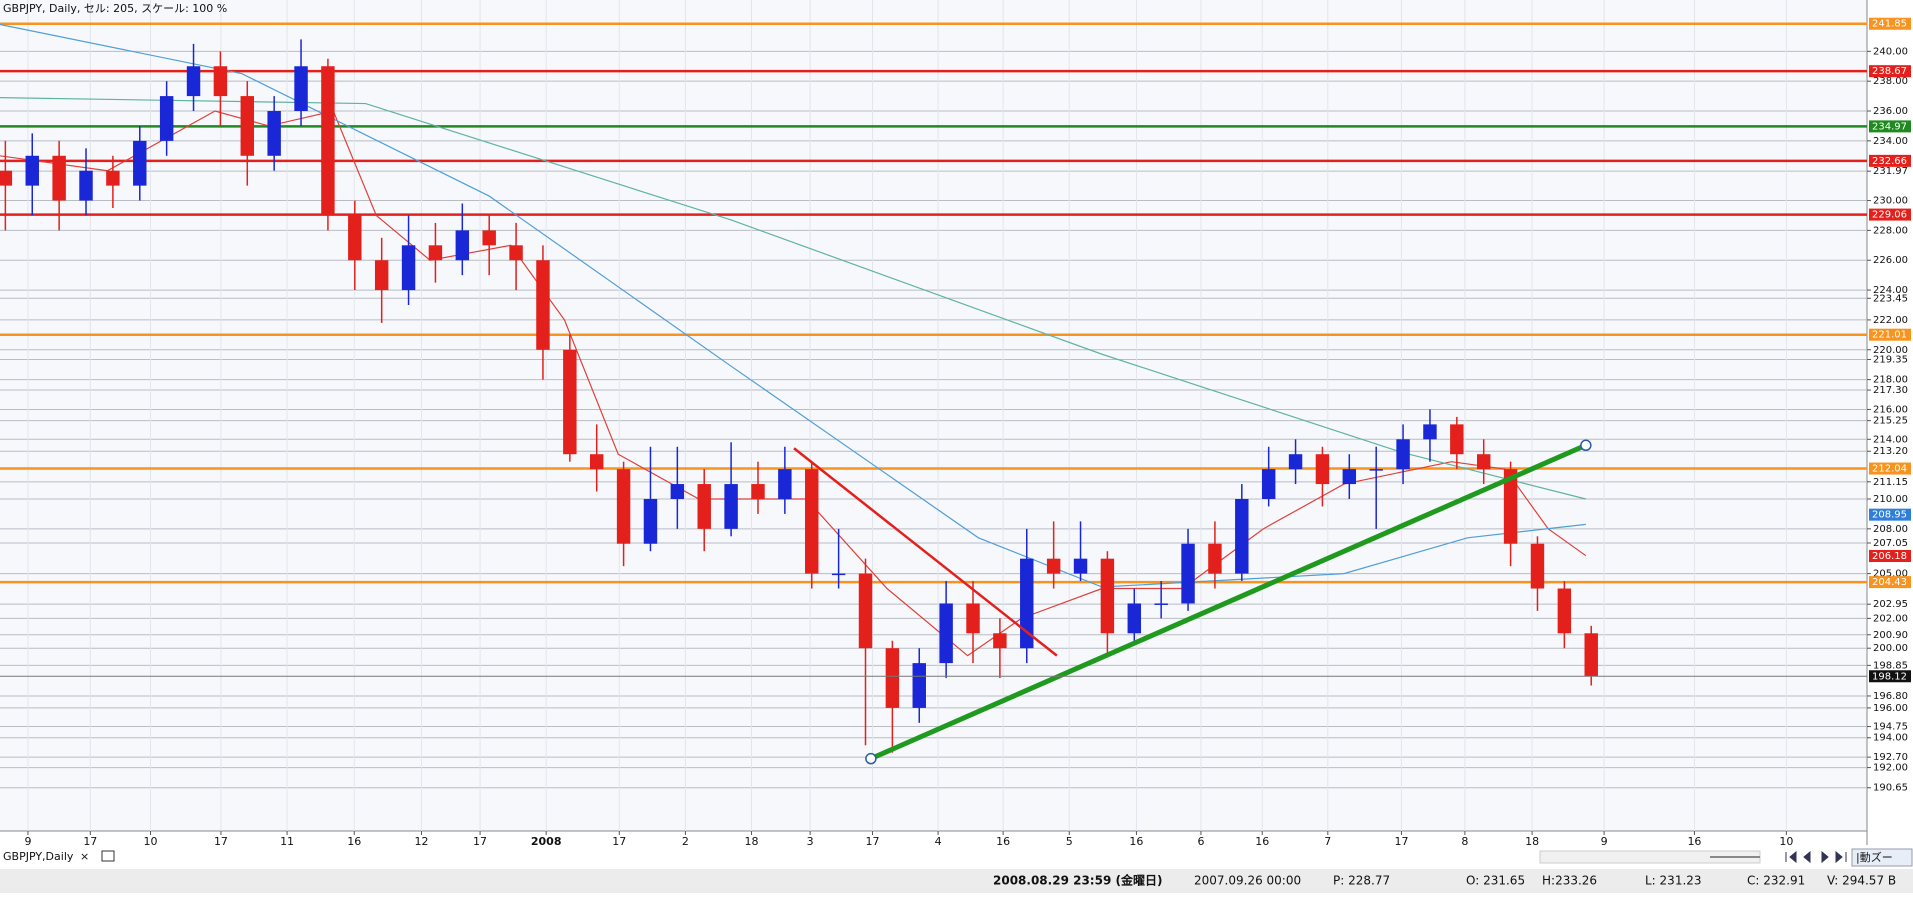  What do you see at coordinates (1816, 857) in the screenshot?
I see `nav-arrows` at bounding box center [1816, 857].